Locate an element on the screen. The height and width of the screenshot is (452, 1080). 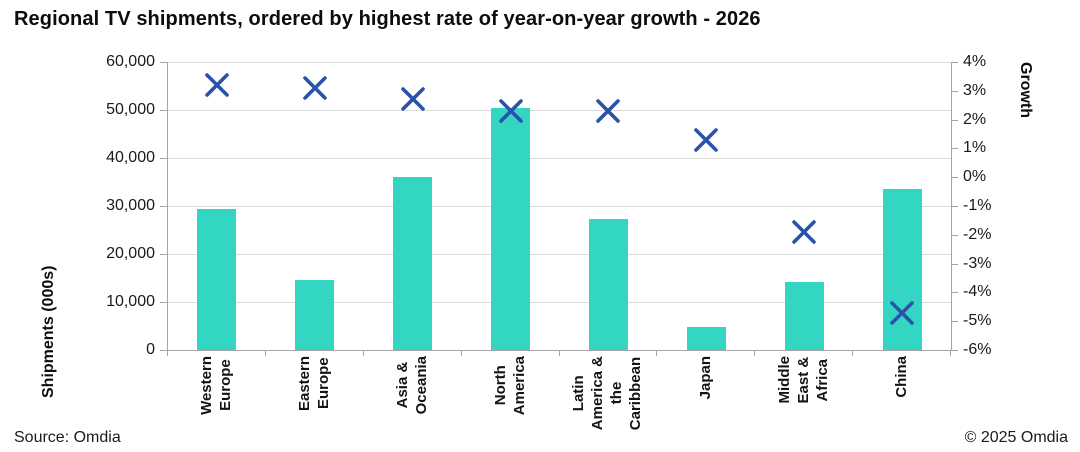
copyright-note: © 2025 Omdia is located at coordinates (1016, 437).